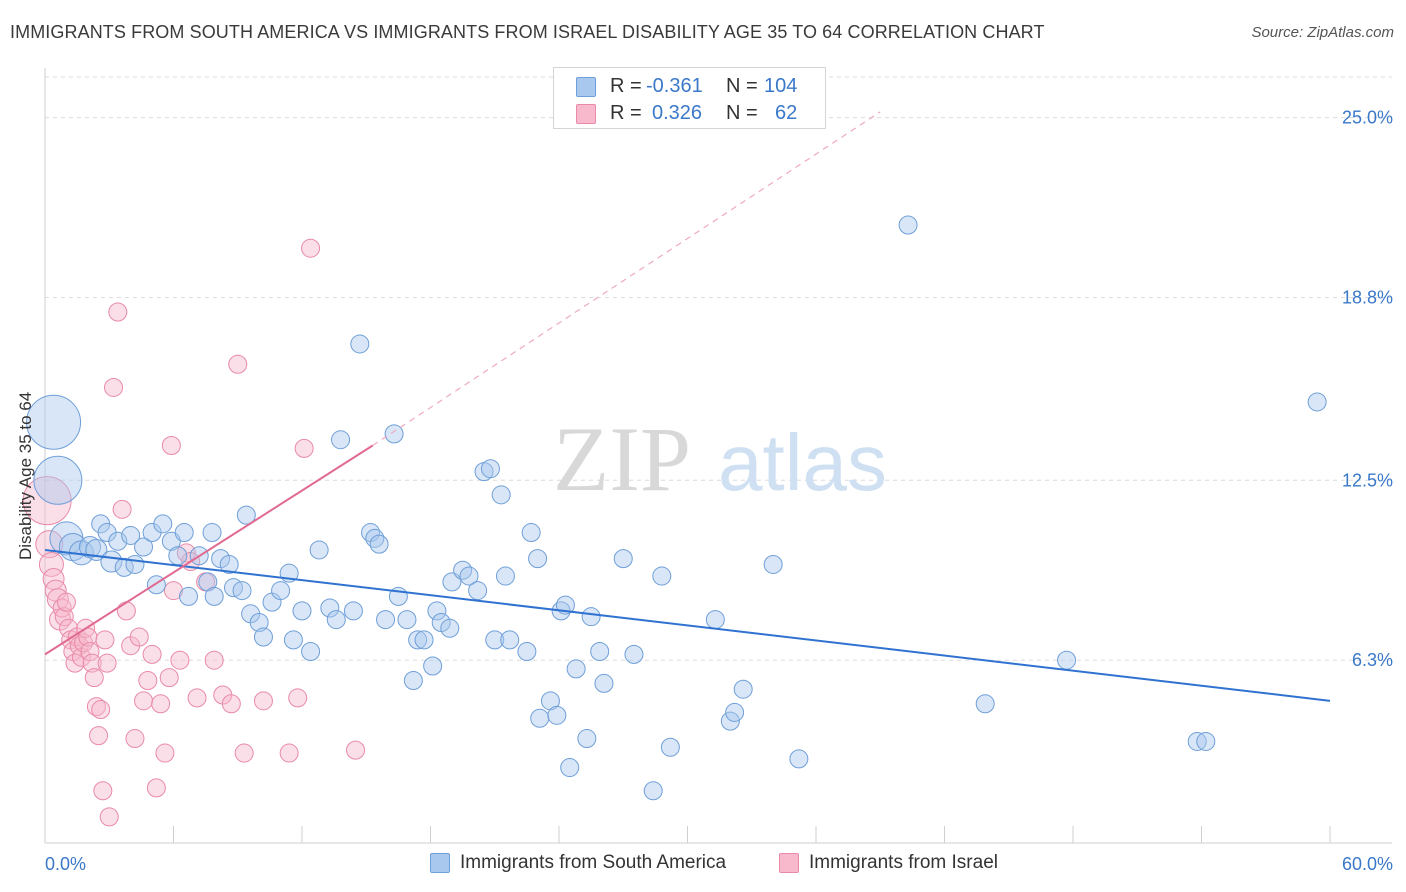  Describe the element at coordinates (786, 113) in the screenshot. I see `legend-n-value: 62` at that location.